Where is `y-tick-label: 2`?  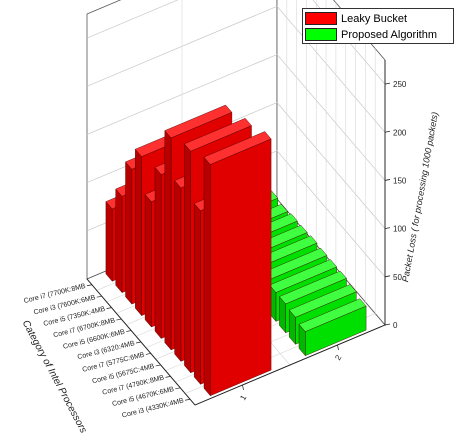
y-tick-label: 2 is located at coordinates (338, 357).